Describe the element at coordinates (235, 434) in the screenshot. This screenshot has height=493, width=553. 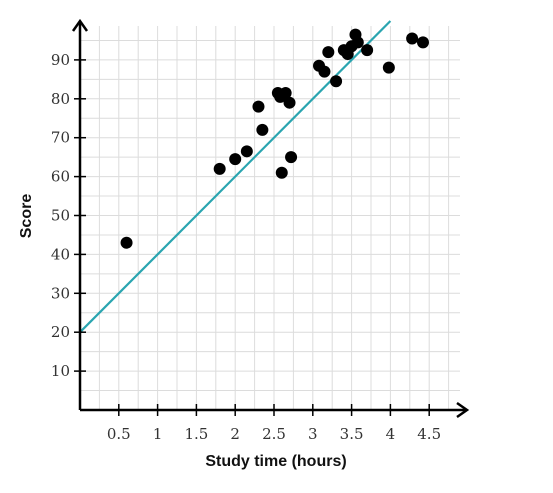
I see `x-tick-label: 2` at that location.